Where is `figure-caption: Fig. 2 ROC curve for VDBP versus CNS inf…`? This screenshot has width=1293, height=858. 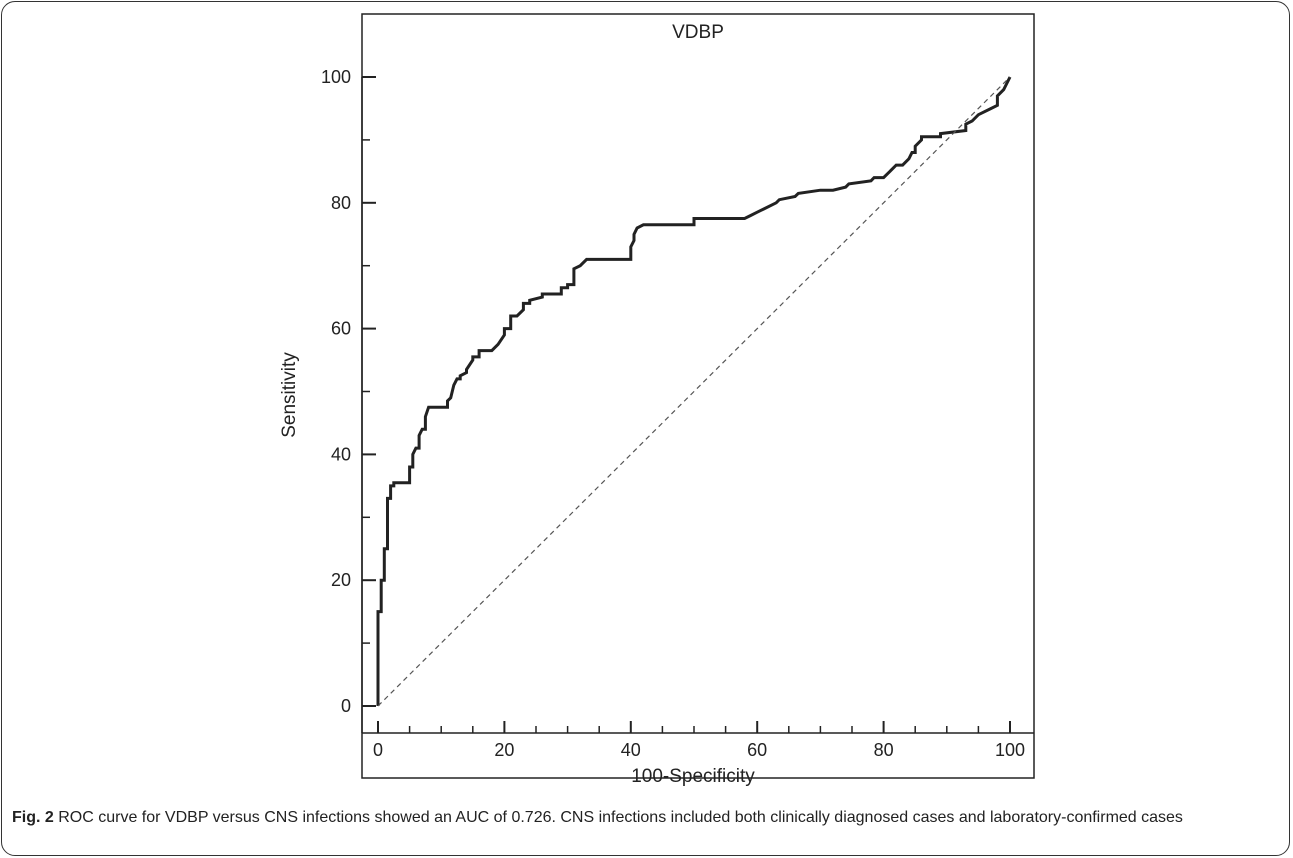 figure-caption: Fig. 2 ROC curve for VDBP versus CNS inf… is located at coordinates (632, 818).